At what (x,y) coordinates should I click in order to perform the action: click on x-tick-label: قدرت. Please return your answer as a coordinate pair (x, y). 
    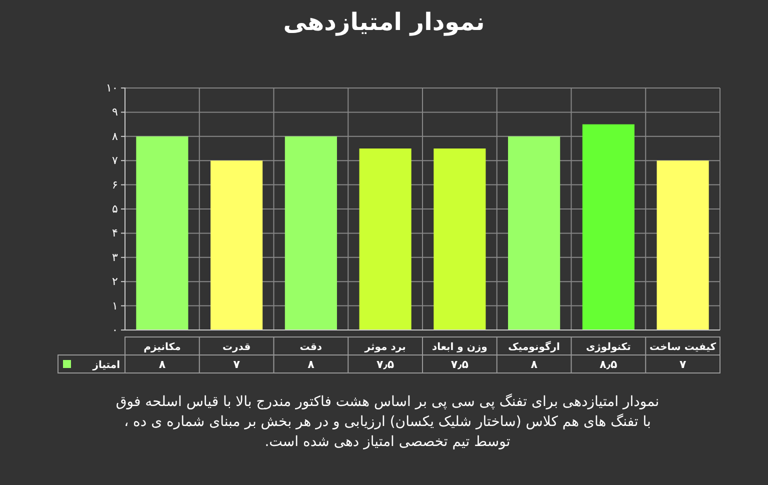
    Looking at the image, I should click on (236, 347).